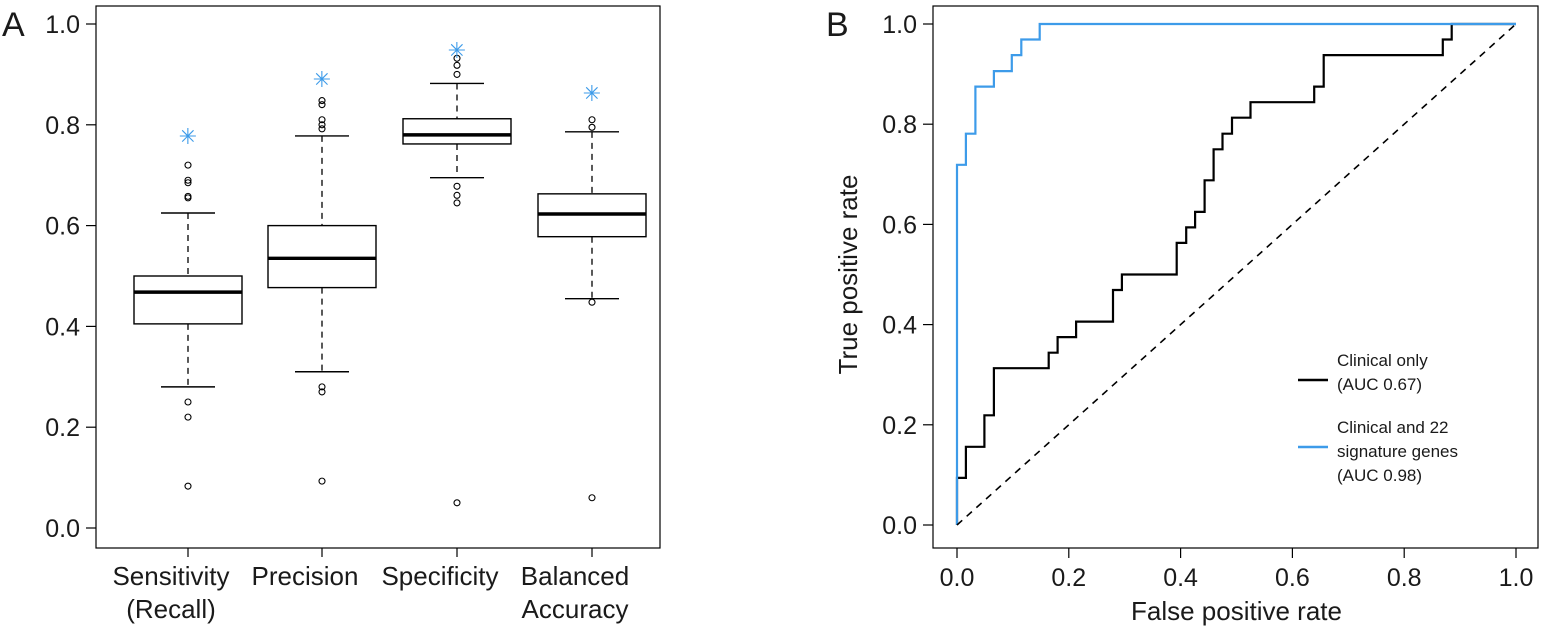 The width and height of the screenshot is (1544, 632). What do you see at coordinates (1236, 611) in the screenshot?
I see `x-axis-title: False positive rate` at bounding box center [1236, 611].